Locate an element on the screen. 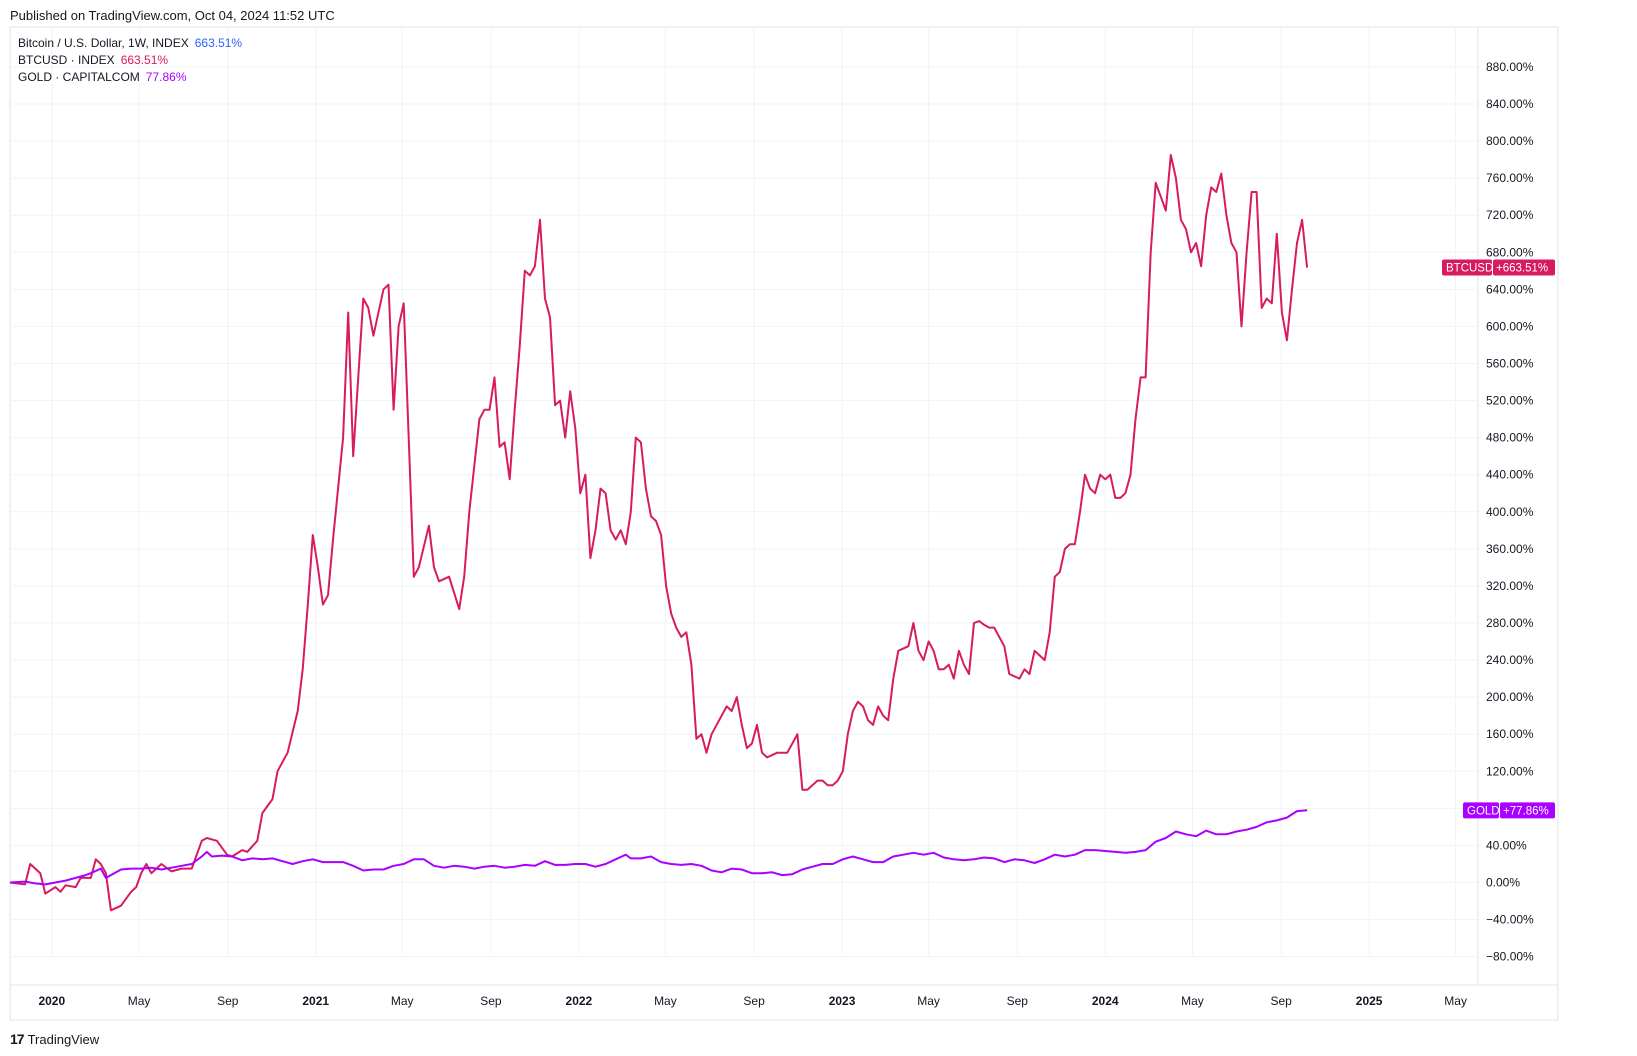 This screenshot has width=1637, height=1056. y-tick-label: 800.00% is located at coordinates (1510, 141).